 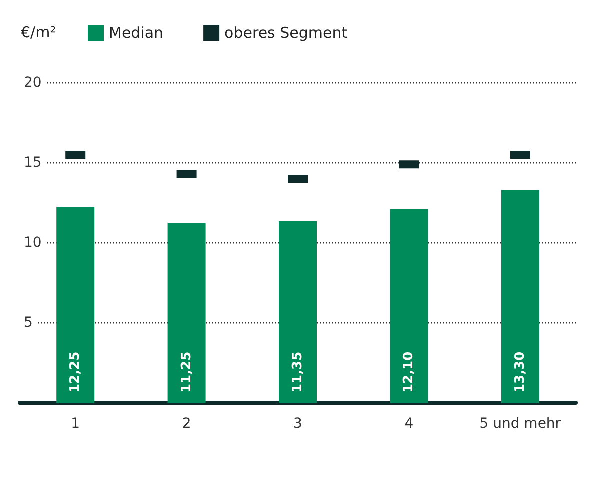 What do you see at coordinates (75, 424) in the screenshot?
I see `x-tick-label: 1` at bounding box center [75, 424].